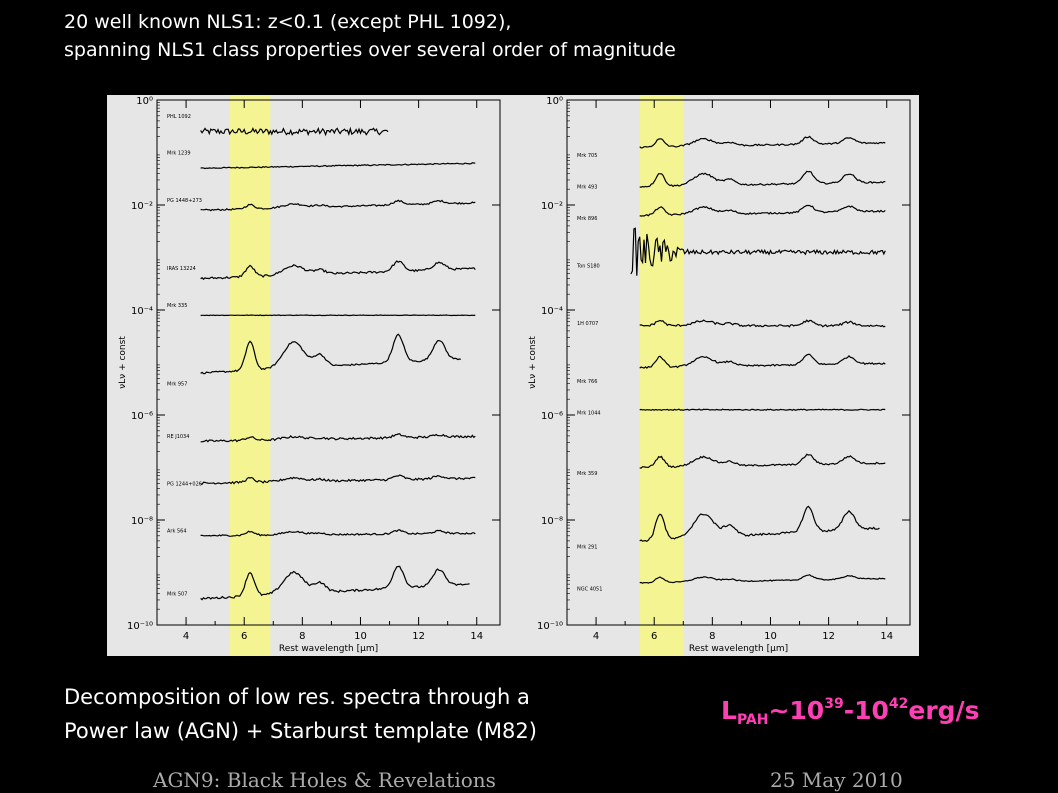 Image resolution: width=1058 pixels, height=793 pixels. What do you see at coordinates (587, 324) in the screenshot?
I see `series-label: 1H 0707` at bounding box center [587, 324].